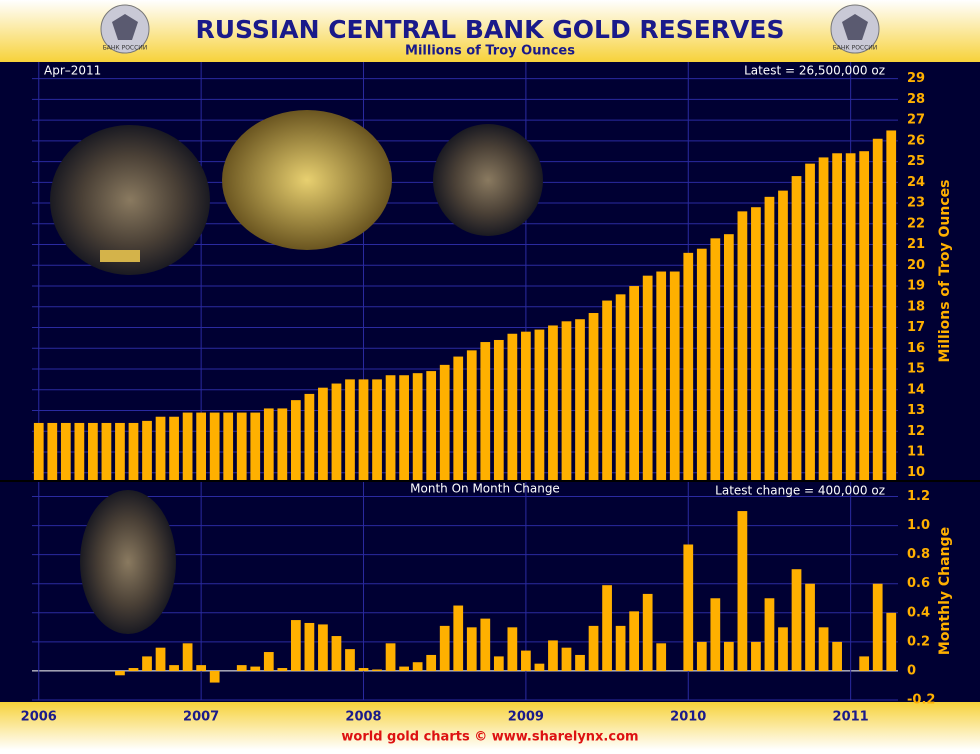  Describe the element at coordinates (688, 717) in the screenshot. I see `x-tick-label: 2010` at that location.